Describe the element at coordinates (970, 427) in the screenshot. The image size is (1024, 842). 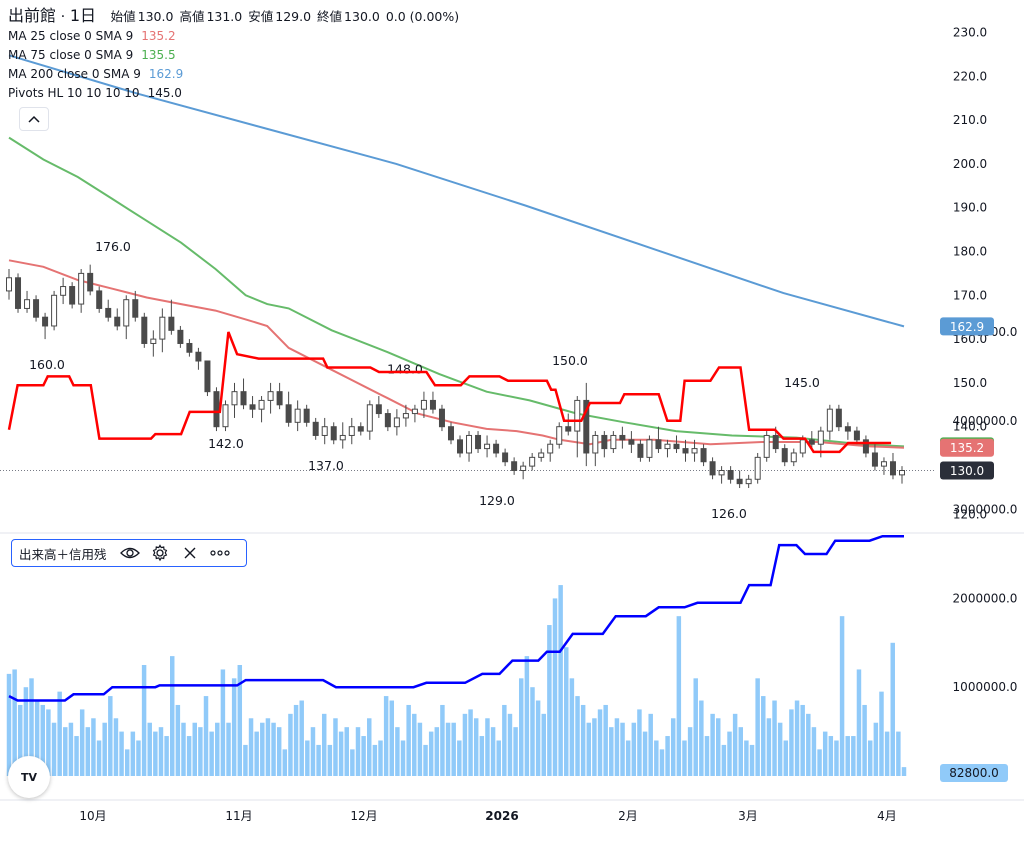
I see `y-tick-label: 140.0` at that location.